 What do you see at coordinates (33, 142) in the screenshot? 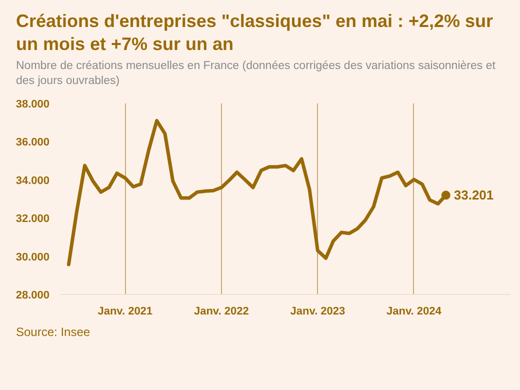
I see `y-tick-label: 36.000` at bounding box center [33, 142].